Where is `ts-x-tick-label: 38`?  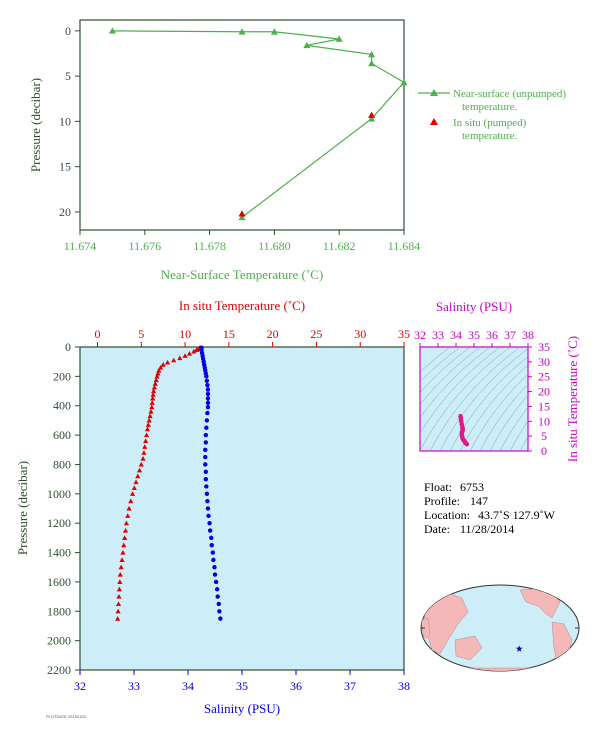
ts-x-tick-label: 38 is located at coordinates (528, 335).